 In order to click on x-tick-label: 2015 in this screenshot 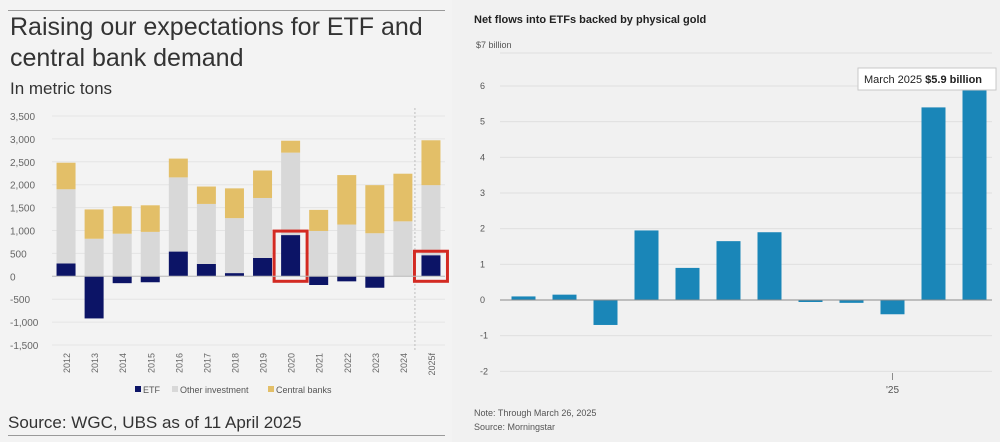, I will do `click(151, 363)`.